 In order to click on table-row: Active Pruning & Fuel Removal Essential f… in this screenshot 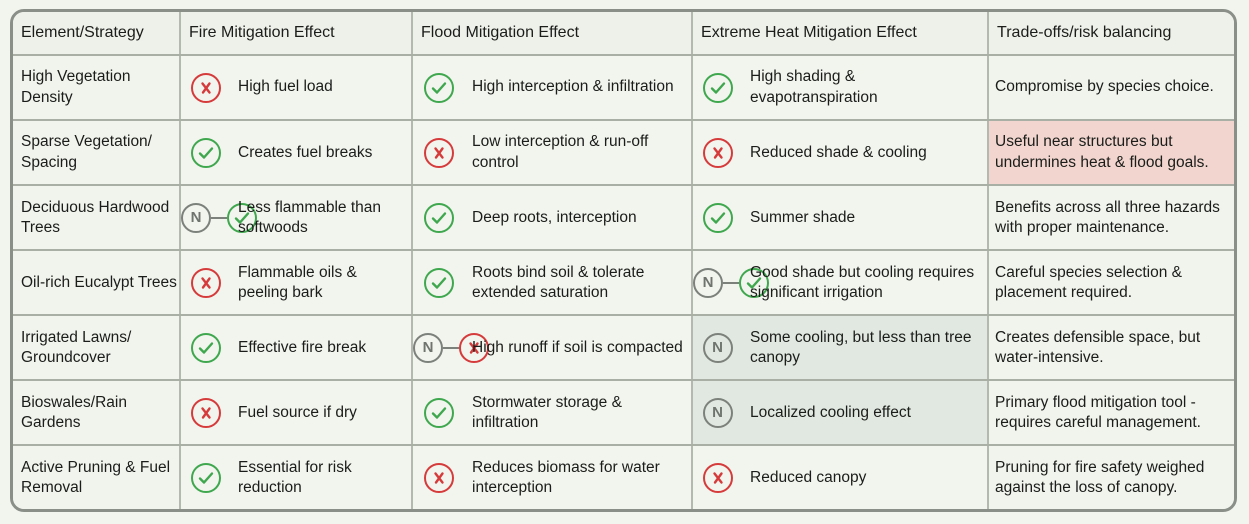, I will do `click(623, 477)`.